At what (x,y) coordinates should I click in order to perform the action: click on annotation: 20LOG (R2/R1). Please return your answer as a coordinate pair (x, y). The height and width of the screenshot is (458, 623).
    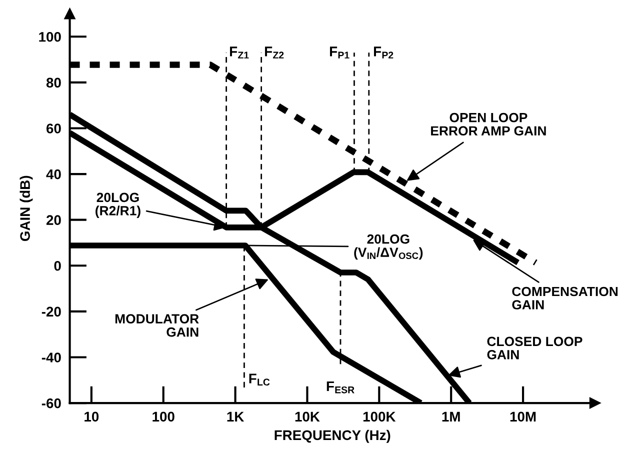
    Looking at the image, I should click on (118, 205).